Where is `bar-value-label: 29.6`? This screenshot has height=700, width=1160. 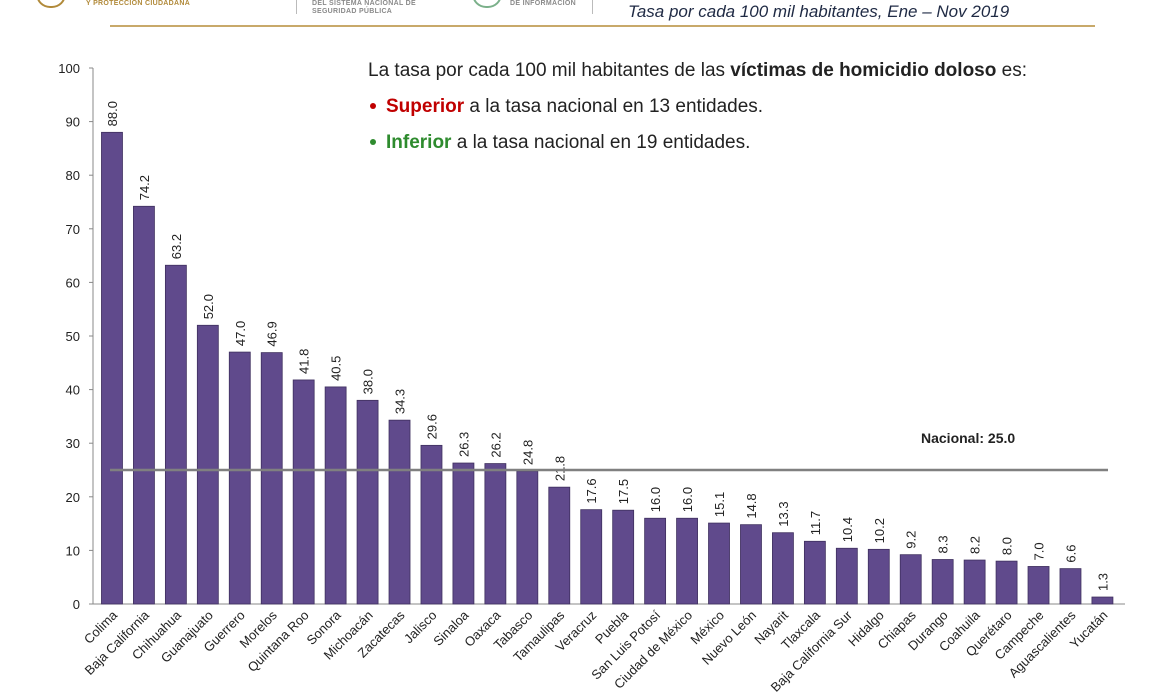 bar-value-label: 29.6 is located at coordinates (431, 426).